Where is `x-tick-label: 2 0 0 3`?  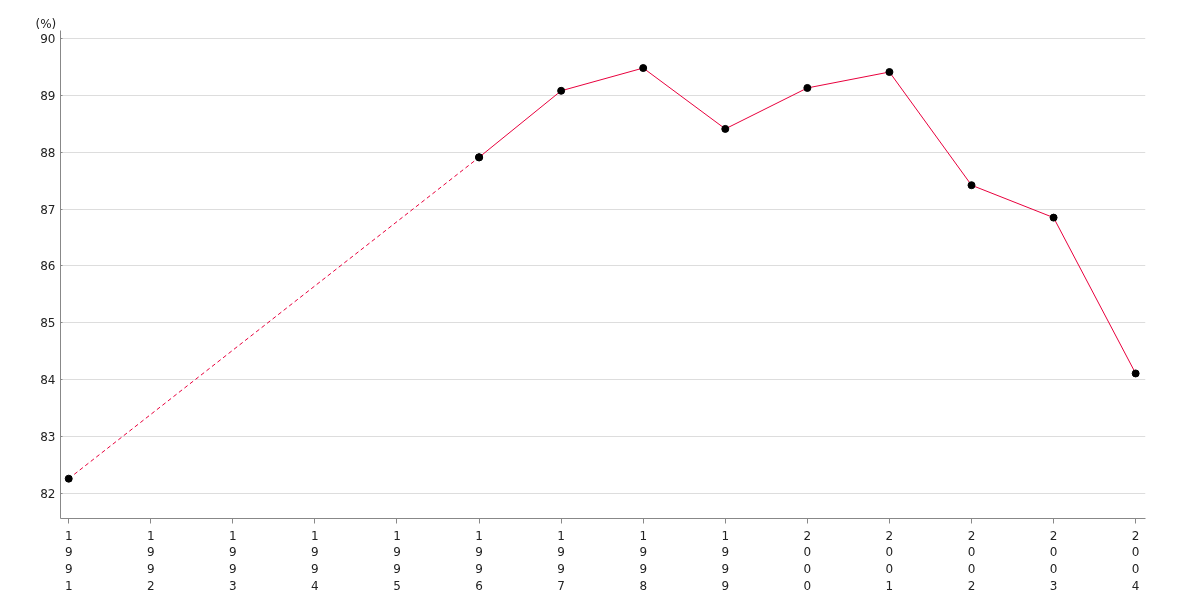 x-tick-label: 2 0 0 3 is located at coordinates (1053, 560).